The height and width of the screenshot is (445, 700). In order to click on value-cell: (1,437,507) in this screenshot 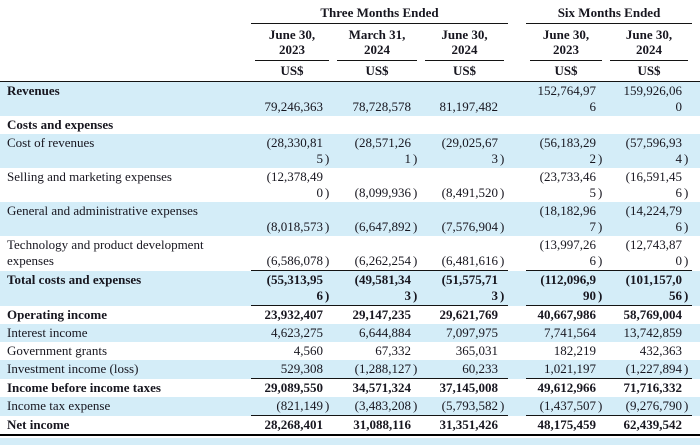, I will do `click(566, 406)`.